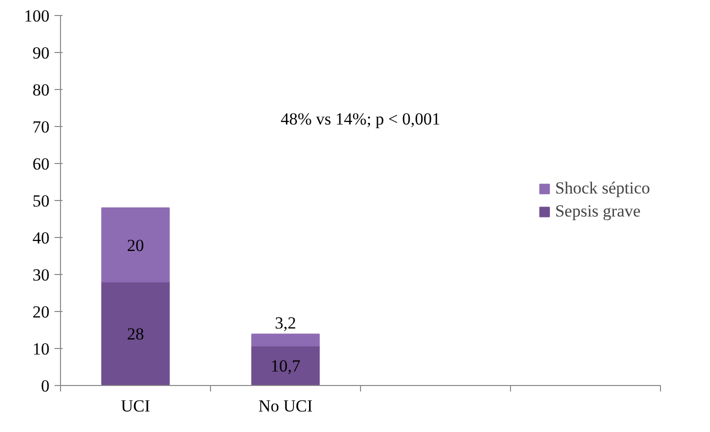  What do you see at coordinates (45, 386) in the screenshot?
I see `y-tick-label: 0` at bounding box center [45, 386].